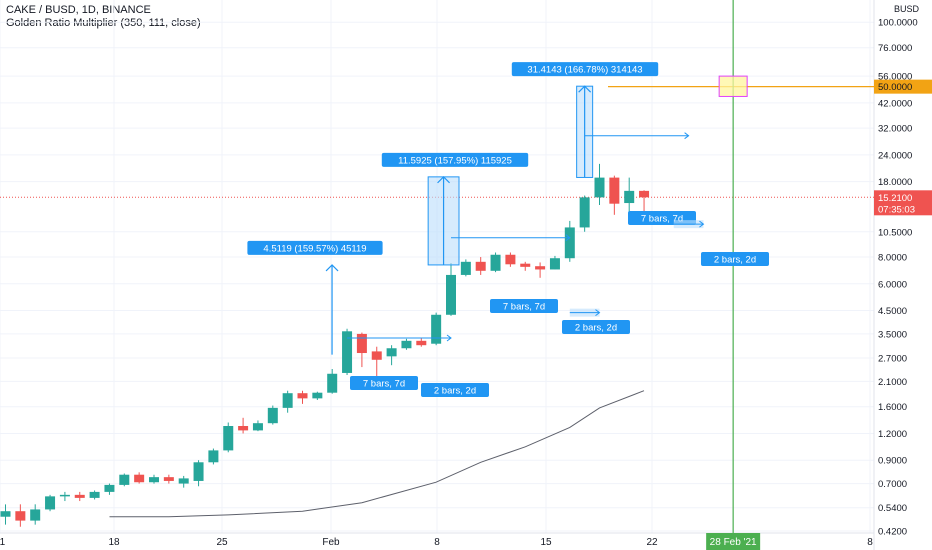 The width and height of the screenshot is (932, 550). Describe the element at coordinates (895, 182) in the screenshot. I see `price-tick-label: 18.0000` at that location.